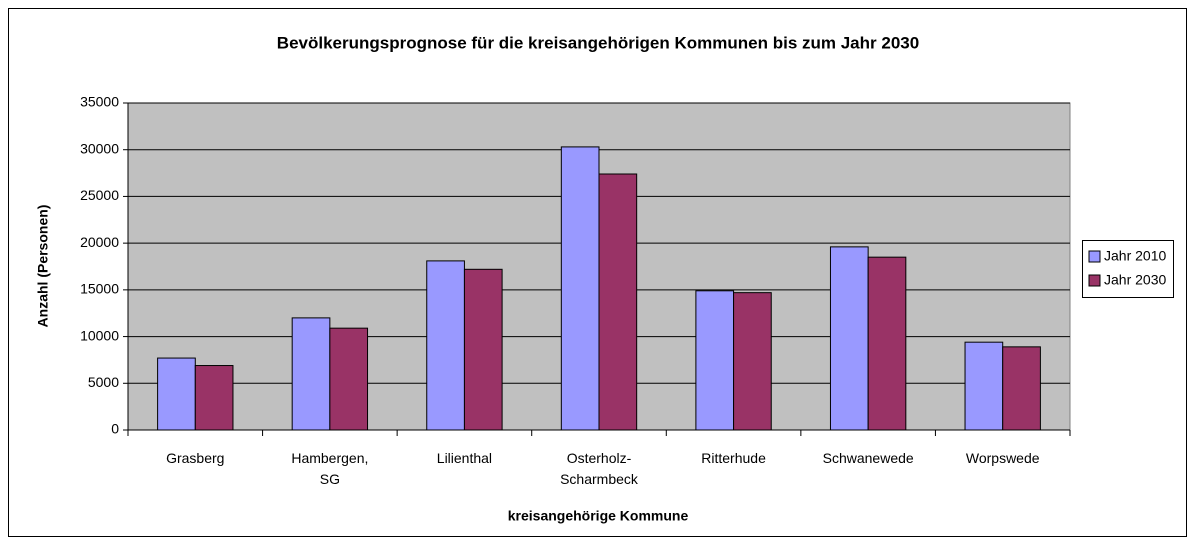  What do you see at coordinates (115, 429) in the screenshot?
I see `y-tick-label: 0` at bounding box center [115, 429].